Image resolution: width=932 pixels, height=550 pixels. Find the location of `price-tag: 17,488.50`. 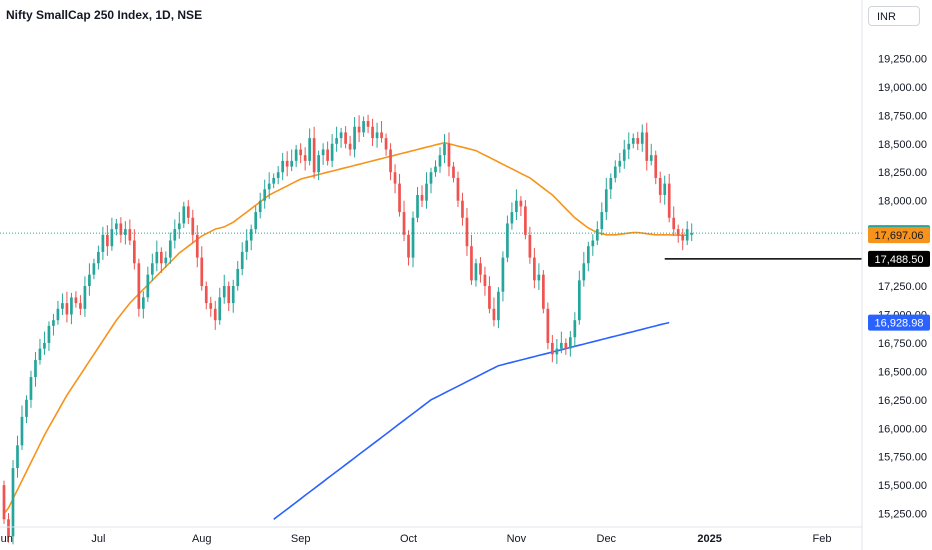

price-tag: 17,488.50 is located at coordinates (899, 258).